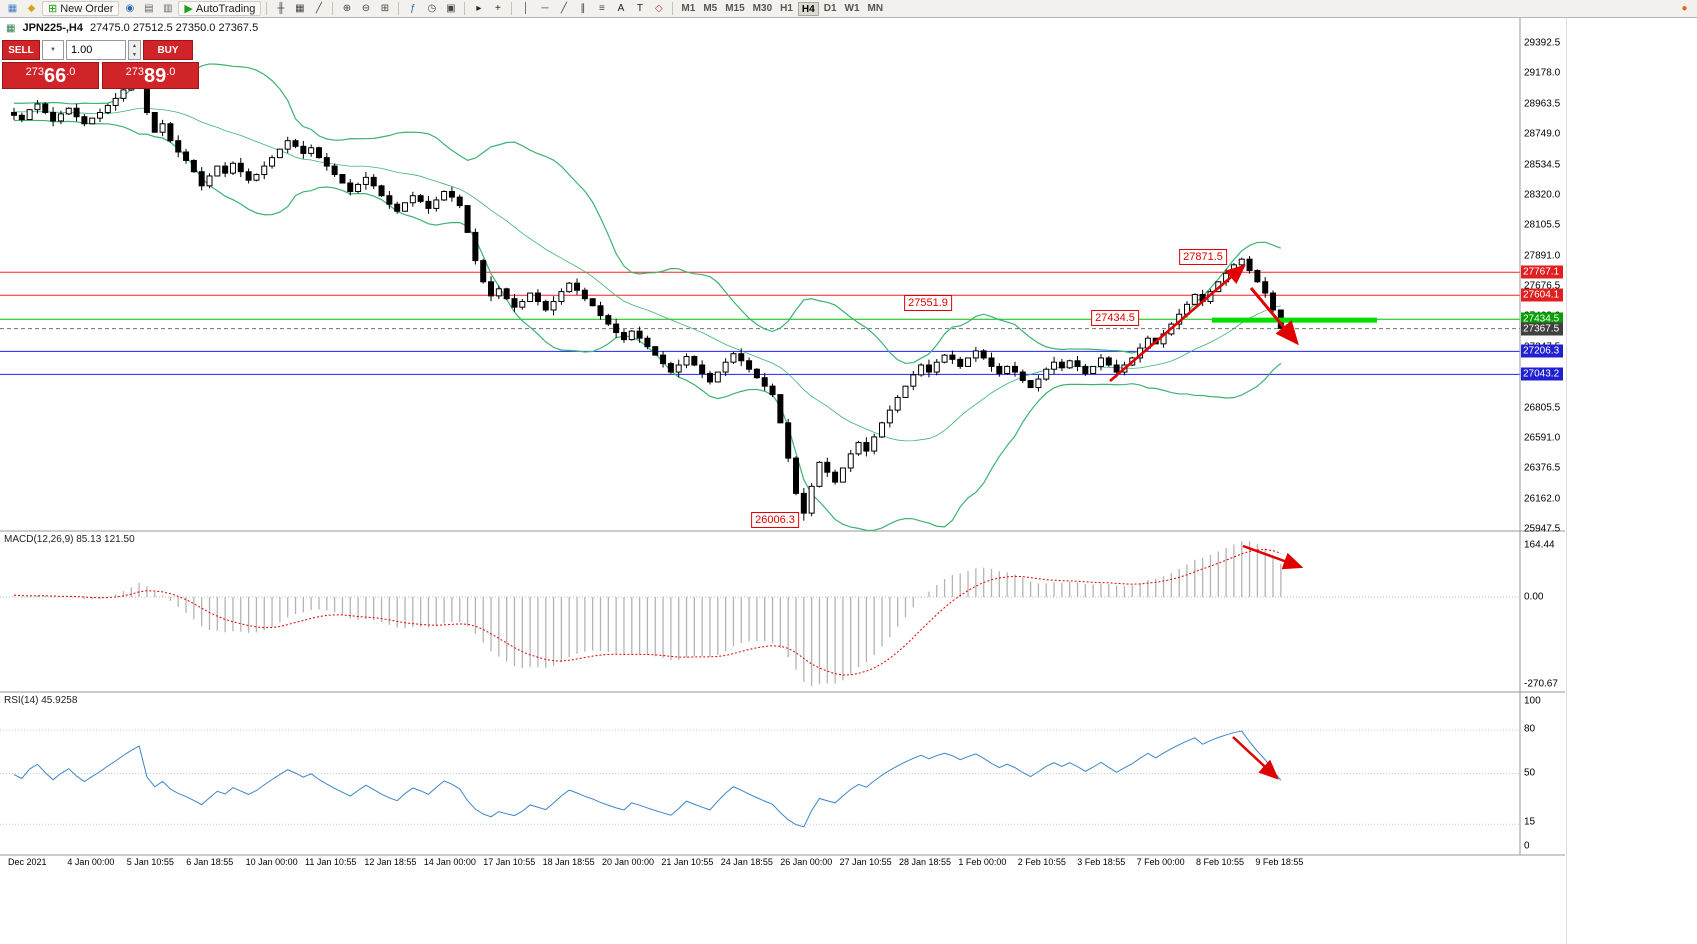 Image resolution: width=1697 pixels, height=944 pixels. Describe the element at coordinates (188, 9) in the screenshot. I see `autotrading-button-icon: ▶` at that location.